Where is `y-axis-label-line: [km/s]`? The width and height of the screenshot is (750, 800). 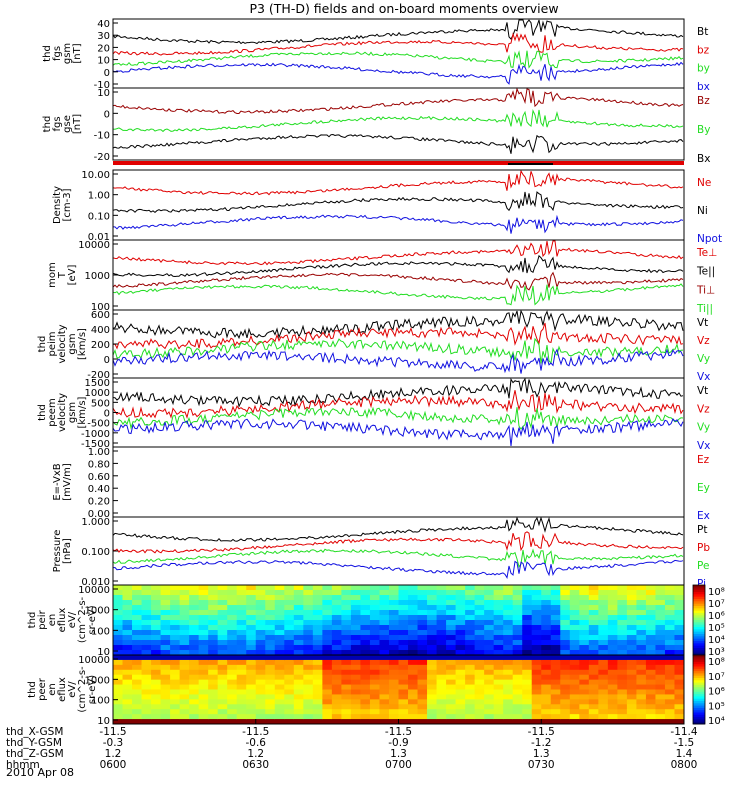
y-axis-label-line: [km/s] is located at coordinates (82, 344).